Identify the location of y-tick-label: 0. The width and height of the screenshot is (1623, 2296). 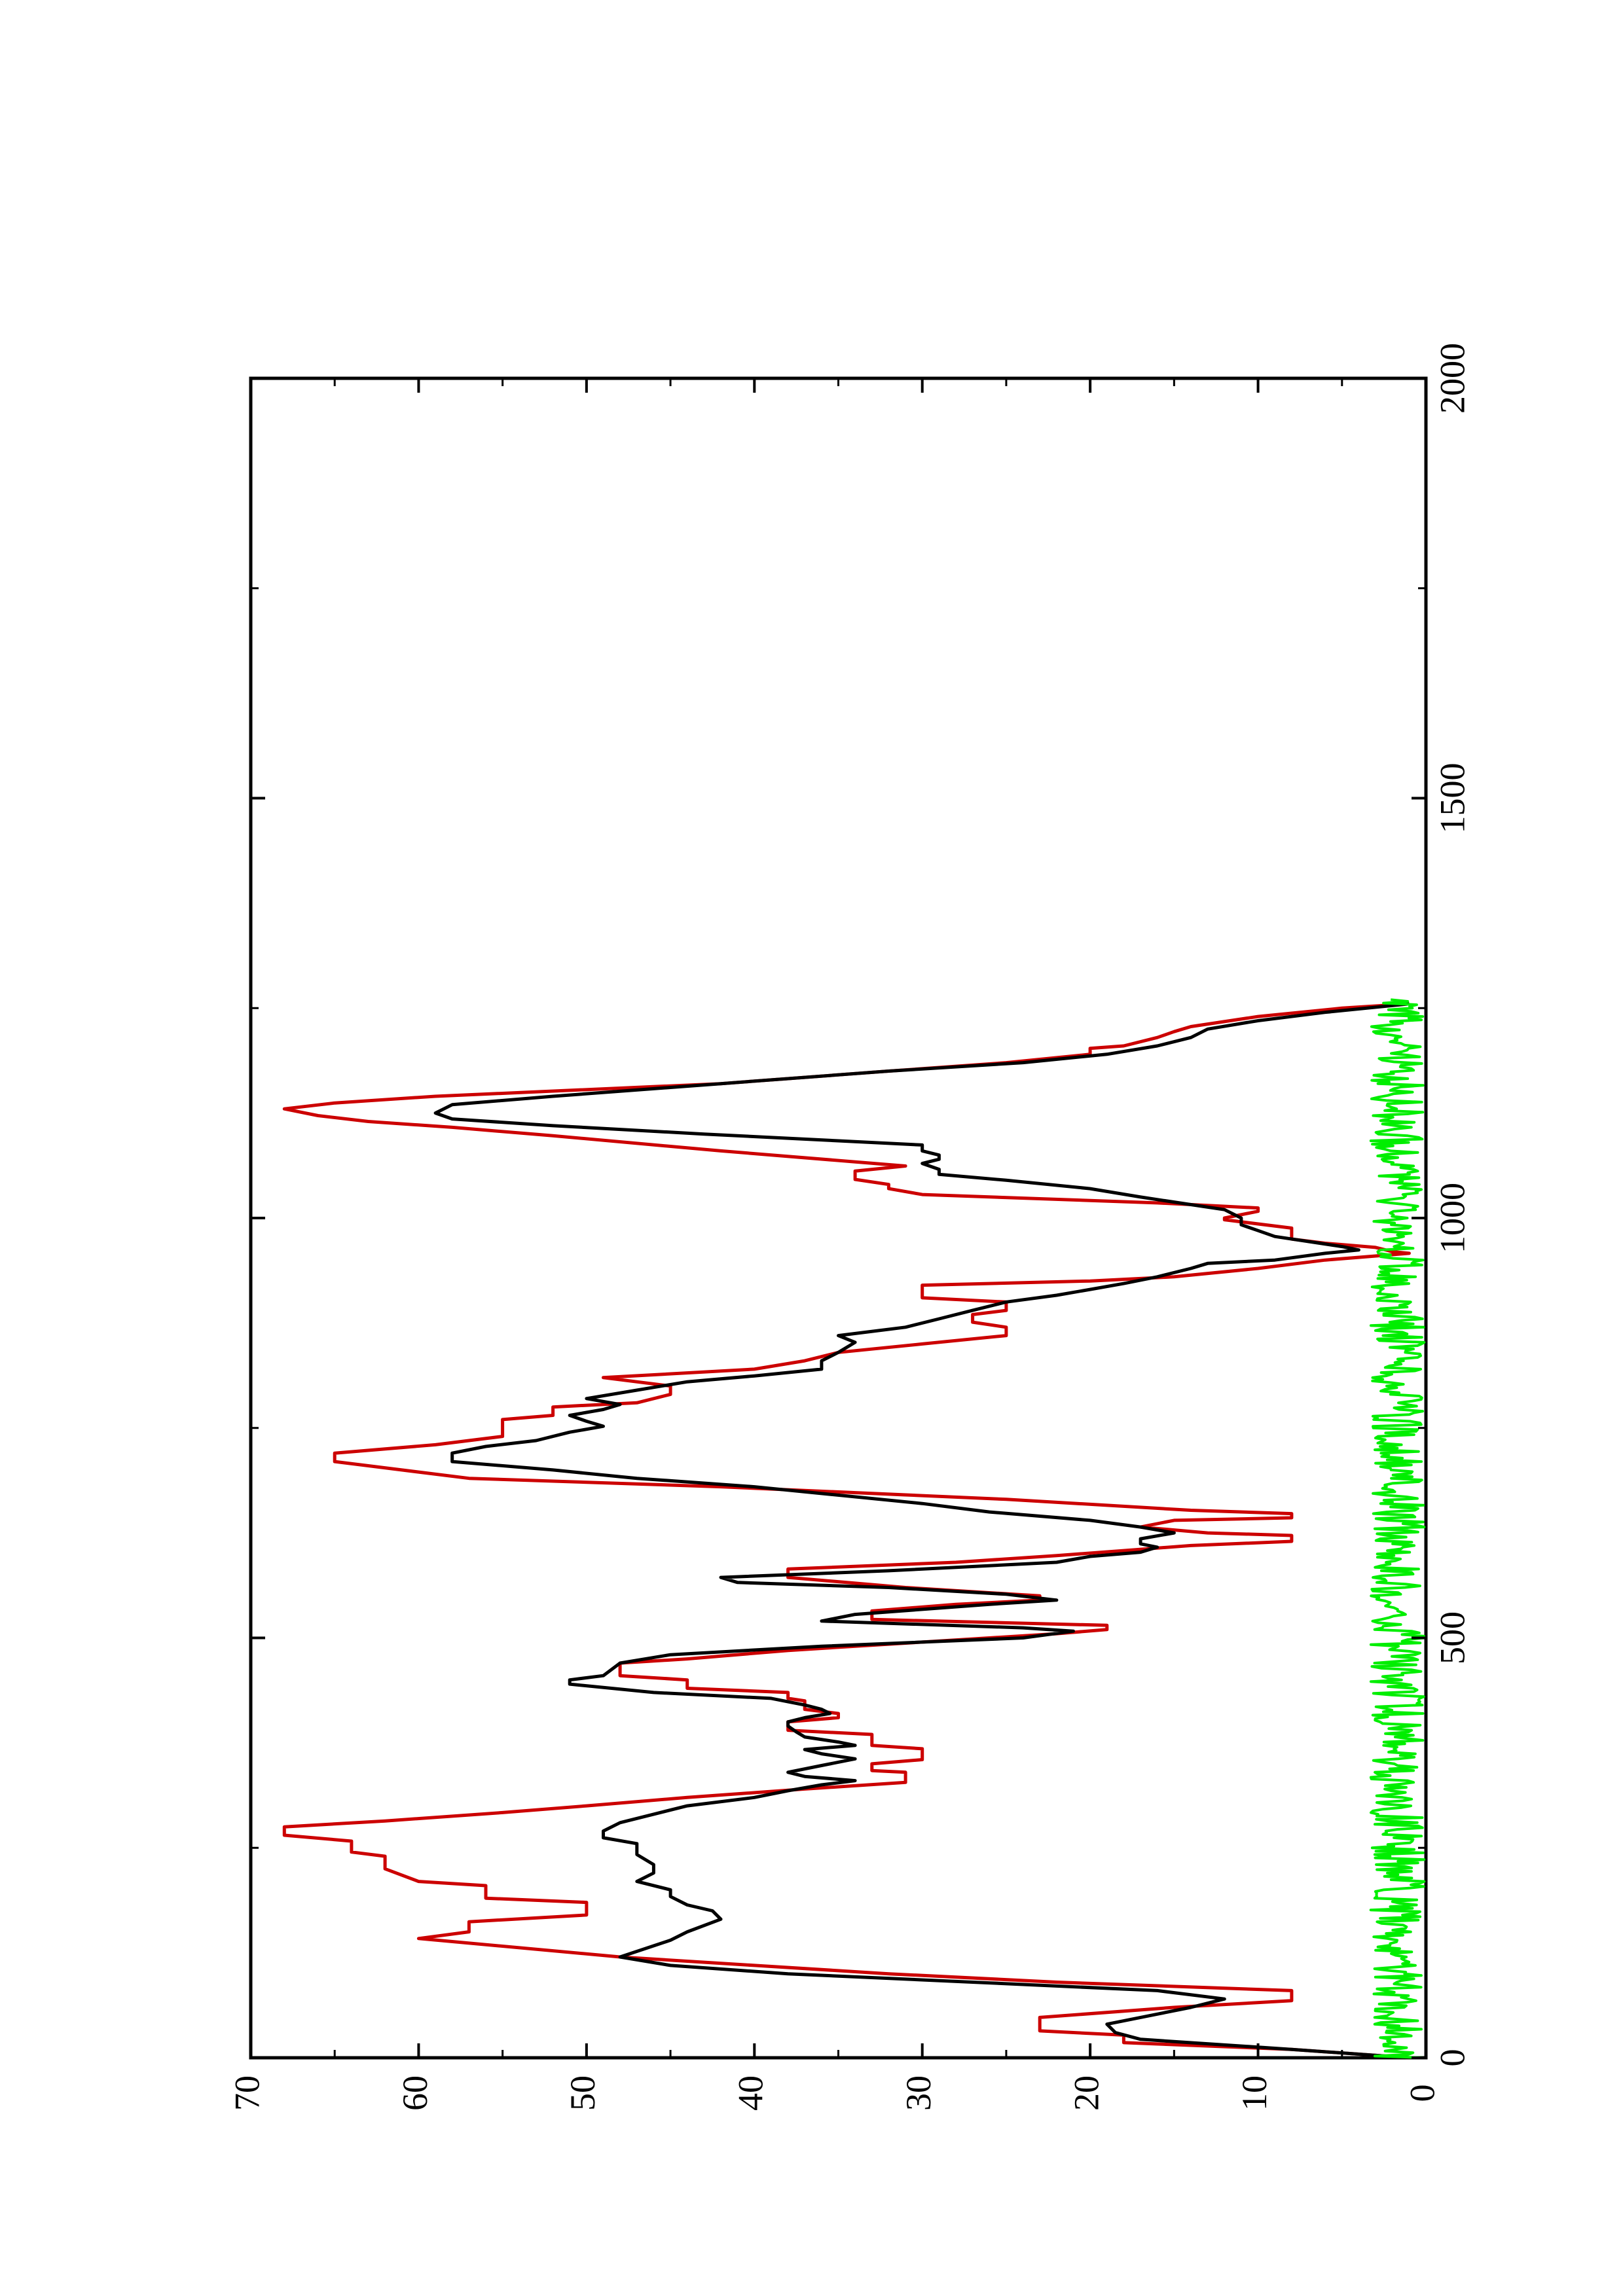
(1422, 2093).